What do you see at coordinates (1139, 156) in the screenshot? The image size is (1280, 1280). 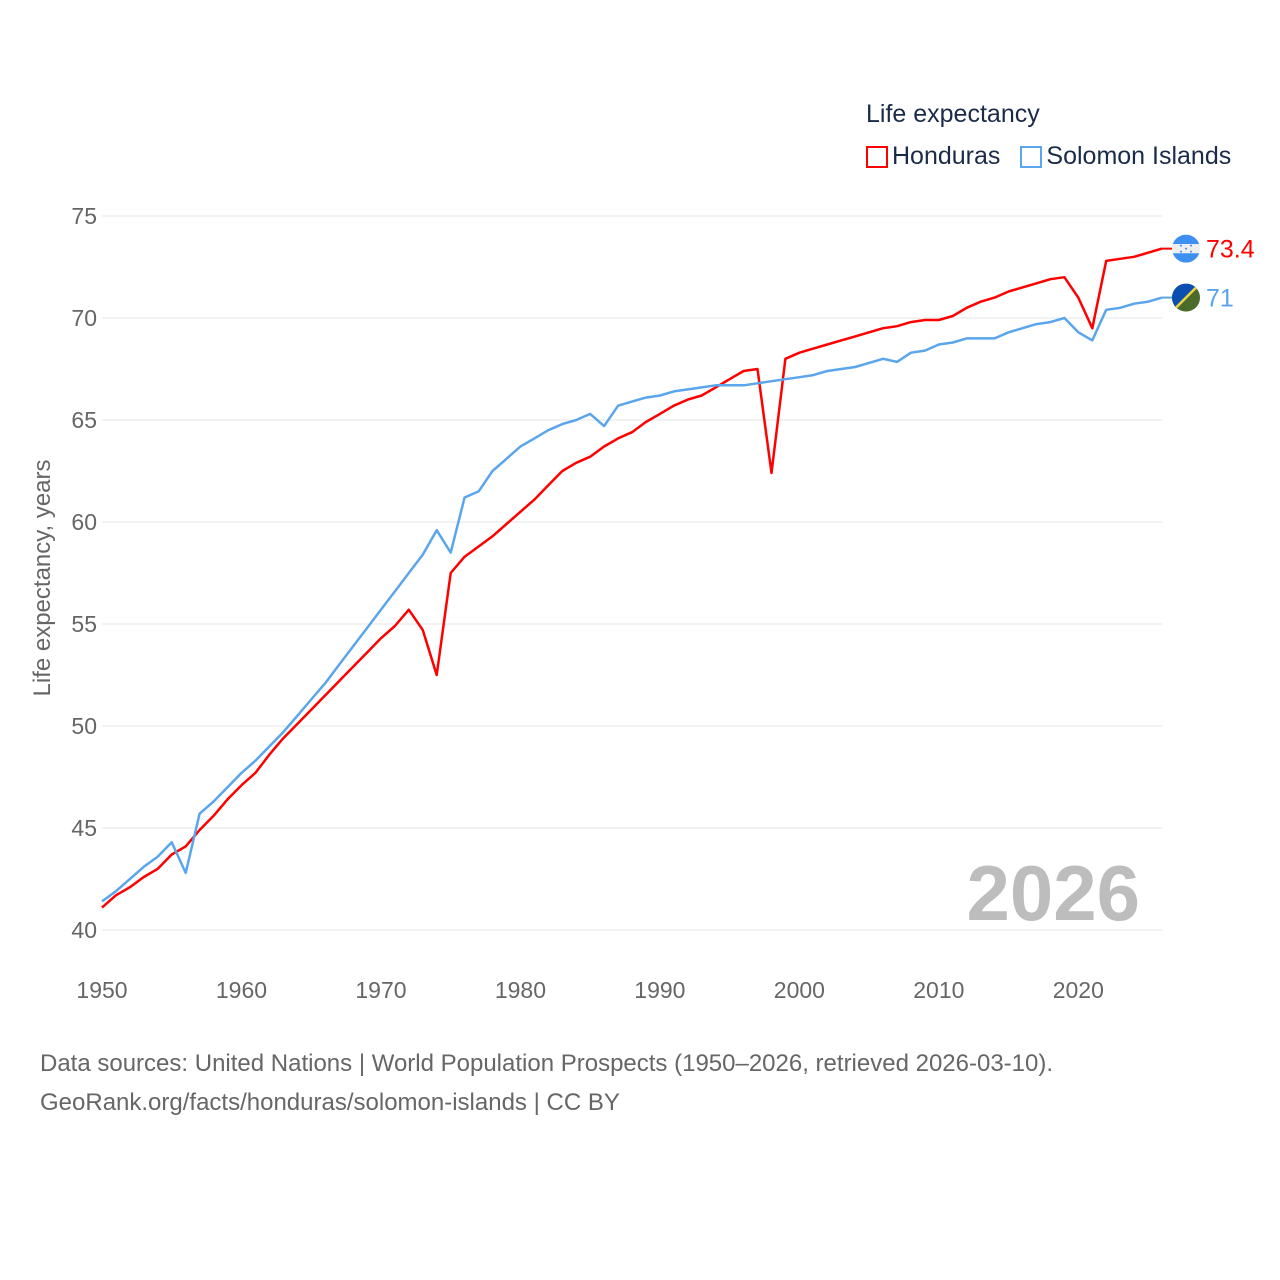 I see `legend-label-solomon-islands: Solomon Islands` at bounding box center [1139, 156].